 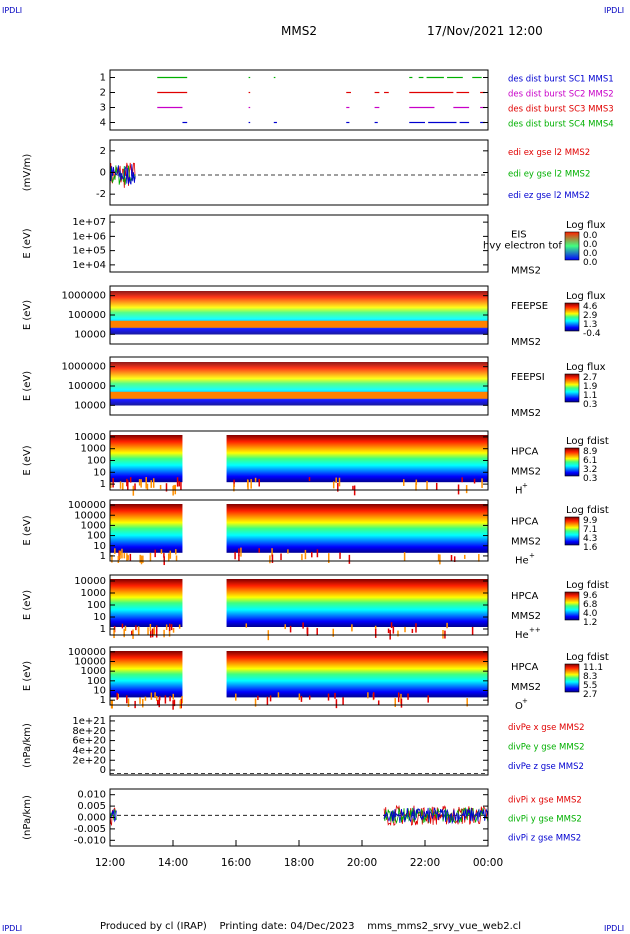 I want to click on burst-segments, so click(x=321, y=100).